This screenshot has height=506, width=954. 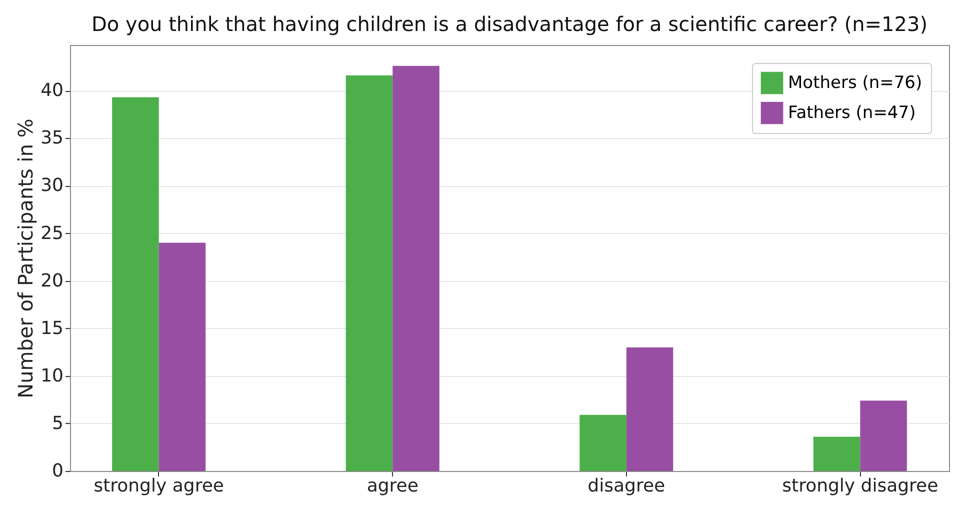 I want to click on y-tick-label: 35, so click(x=52, y=138).